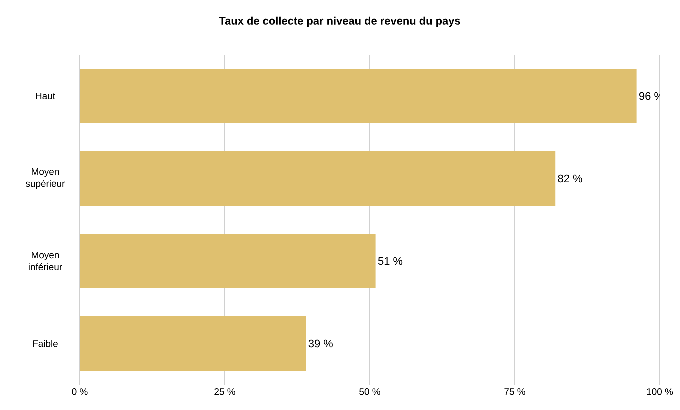 Image resolution: width=680 pixels, height=410 pixels. I want to click on x-tick-label: 100 %, so click(660, 392).